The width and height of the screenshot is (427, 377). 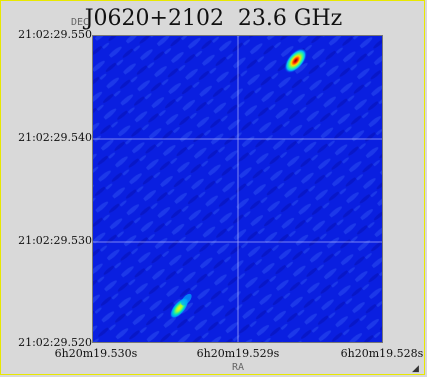 I want to click on dec-axis-label: DEC, so click(x=80, y=22).